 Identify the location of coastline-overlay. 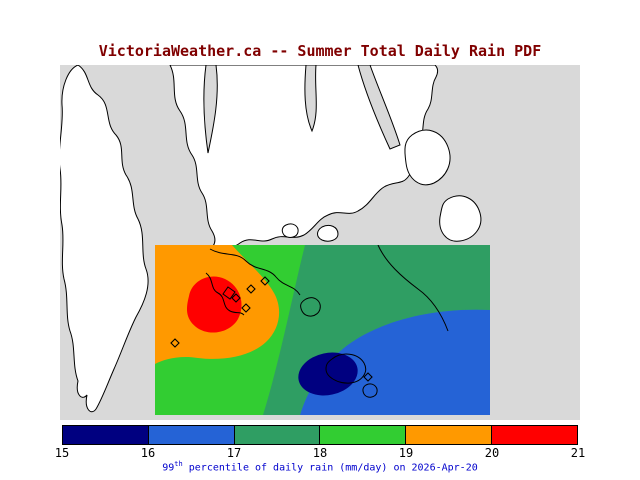
(327, 321).